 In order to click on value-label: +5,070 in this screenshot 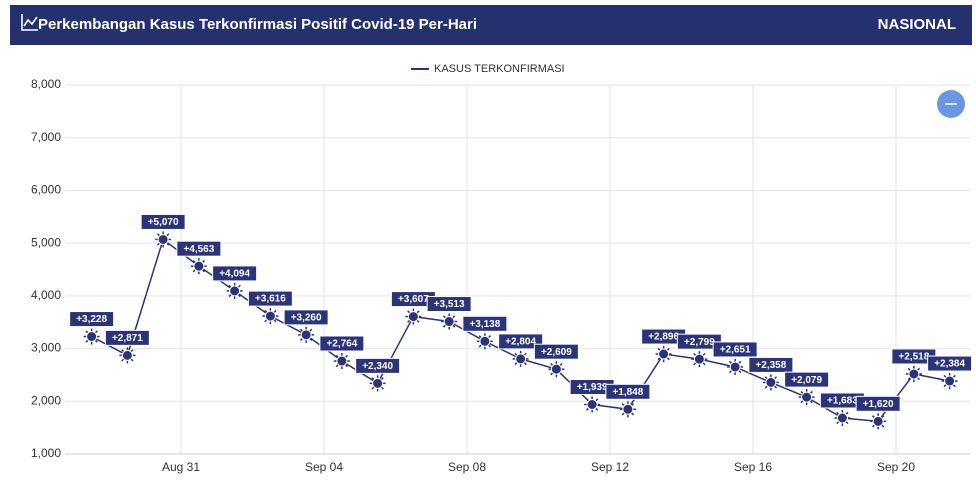, I will do `click(163, 222)`.